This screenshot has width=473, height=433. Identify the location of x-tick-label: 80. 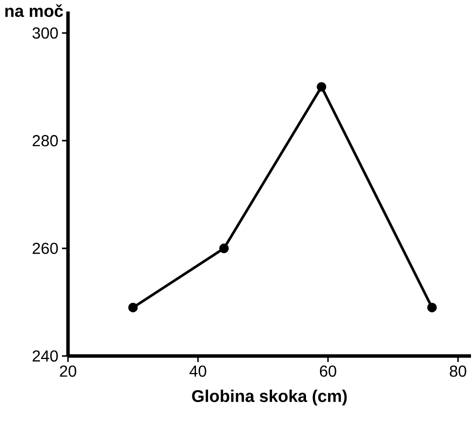
(458, 371).